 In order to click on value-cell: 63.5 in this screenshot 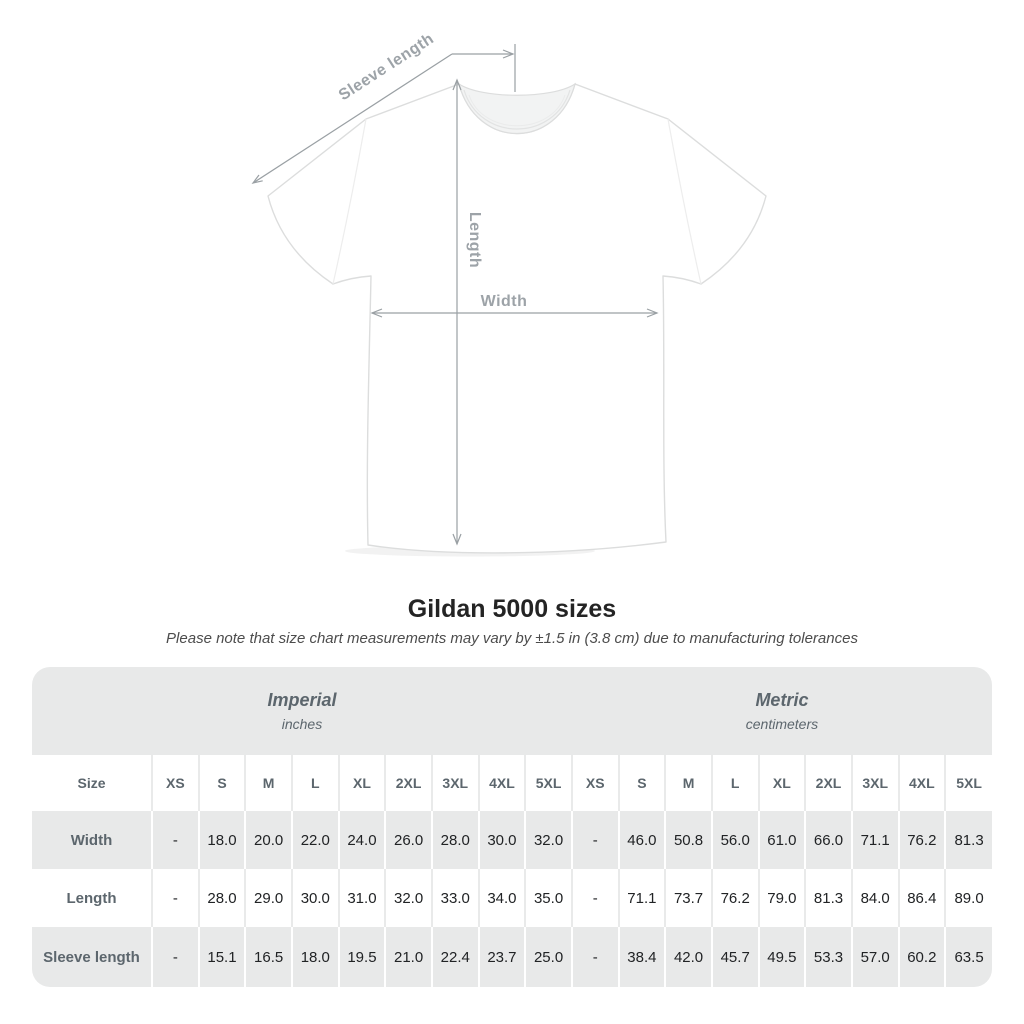, I will do `click(968, 957)`.